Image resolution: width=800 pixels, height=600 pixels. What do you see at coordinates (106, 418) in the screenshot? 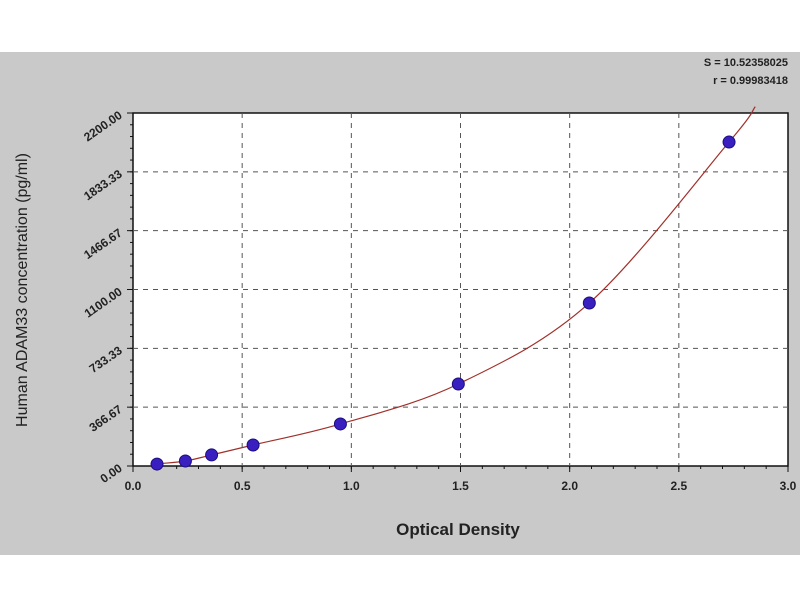
I see `y-tick-label: 366.67` at bounding box center [106, 418].